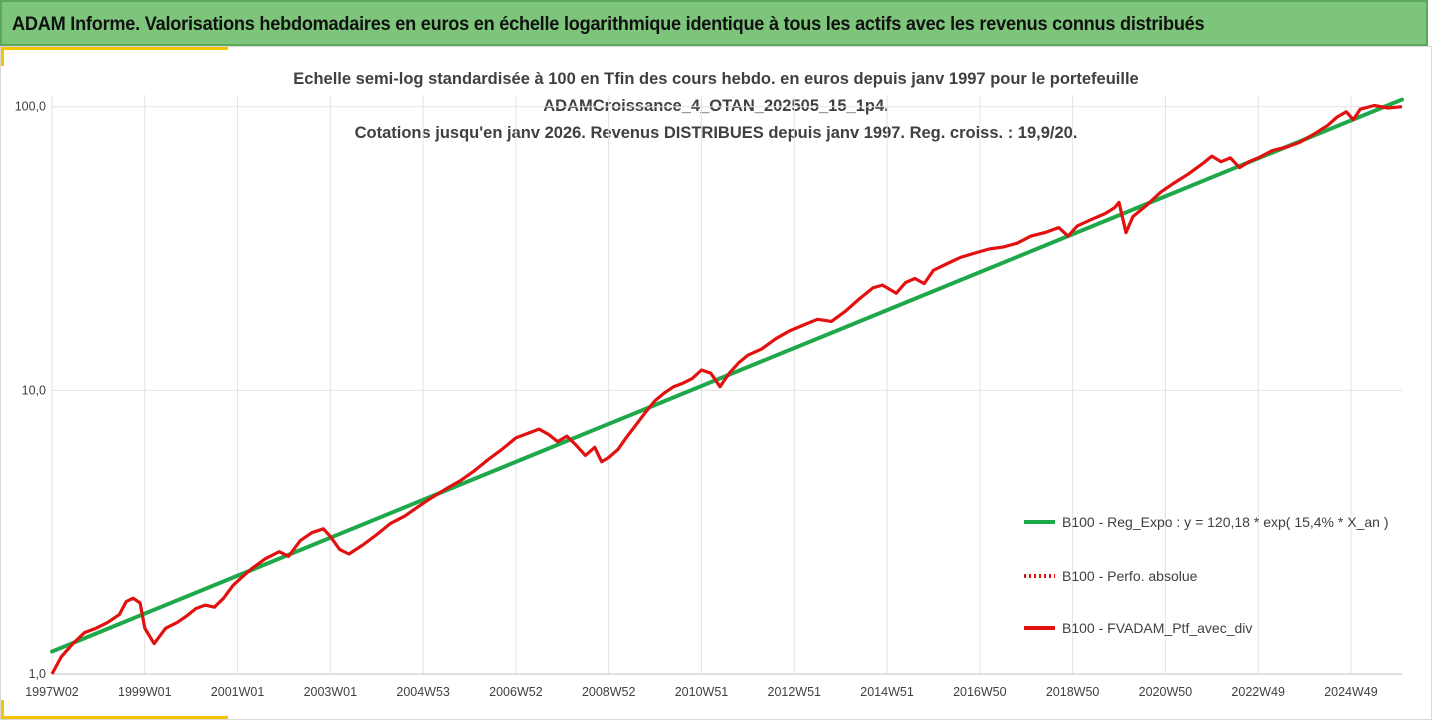  I want to click on x-tick-label: 1999W01, so click(145, 692).